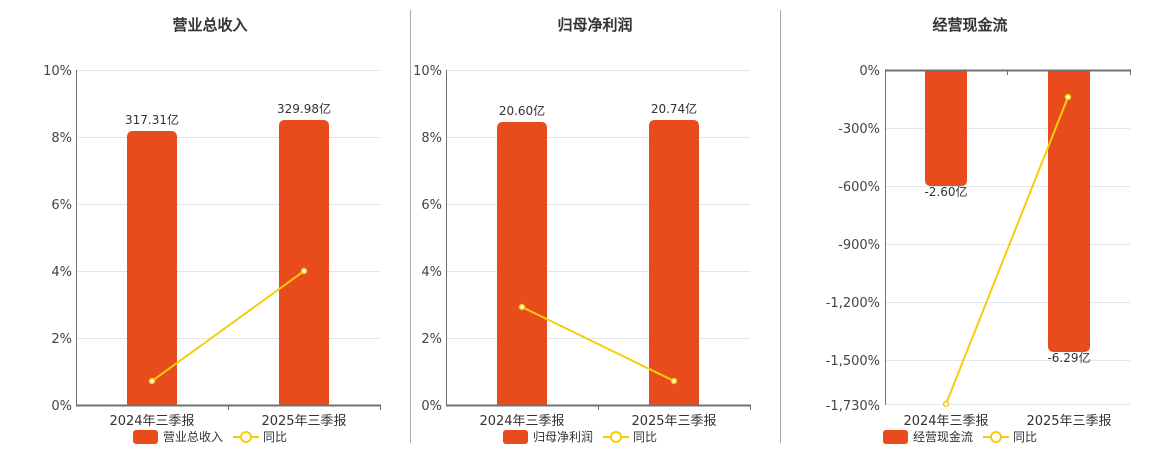 The height and width of the screenshot is (450, 1160). What do you see at coordinates (853, 406) in the screenshot?
I see `svg-text: -1,730%` at bounding box center [853, 406].